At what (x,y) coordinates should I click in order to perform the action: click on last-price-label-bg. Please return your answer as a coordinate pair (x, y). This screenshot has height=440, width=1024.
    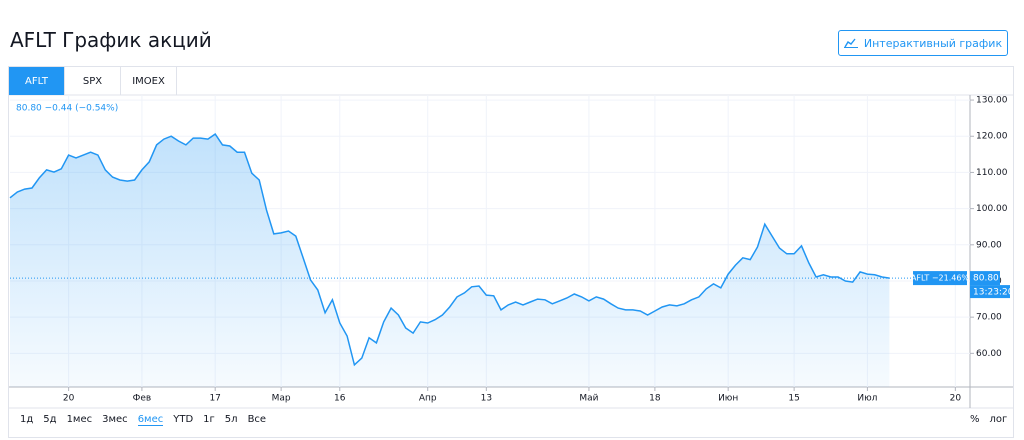
    Looking at the image, I should click on (985, 278).